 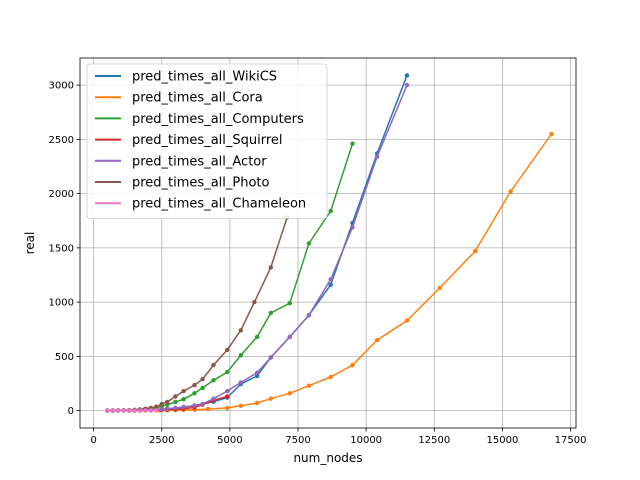 What do you see at coordinates (71, 411) in the screenshot?
I see `y-tick-label: 0` at bounding box center [71, 411].